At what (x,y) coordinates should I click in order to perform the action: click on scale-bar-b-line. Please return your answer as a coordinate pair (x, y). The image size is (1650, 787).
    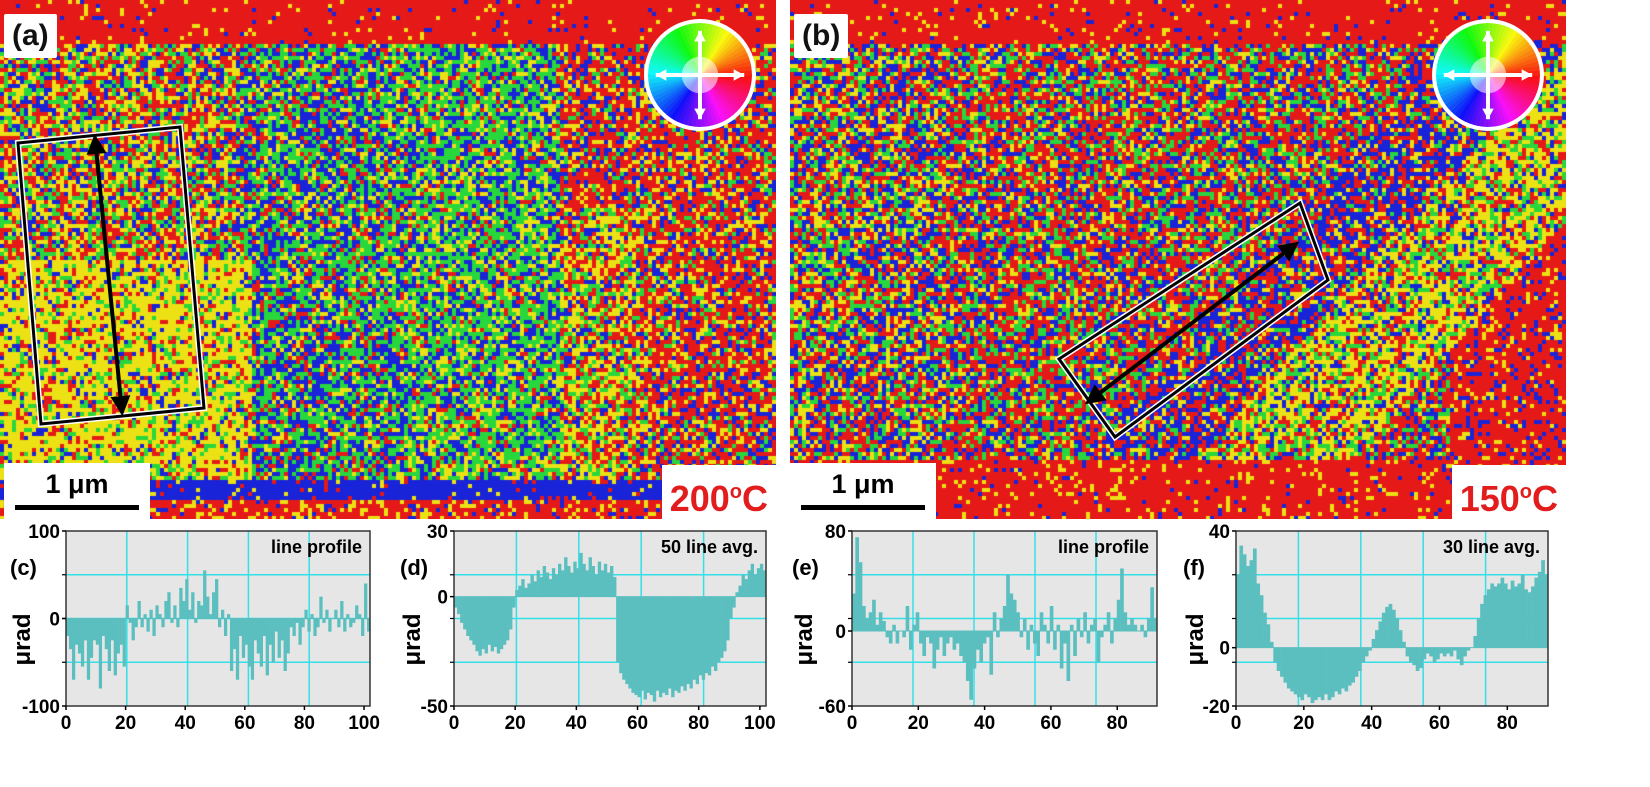
    Looking at the image, I should click on (863, 507).